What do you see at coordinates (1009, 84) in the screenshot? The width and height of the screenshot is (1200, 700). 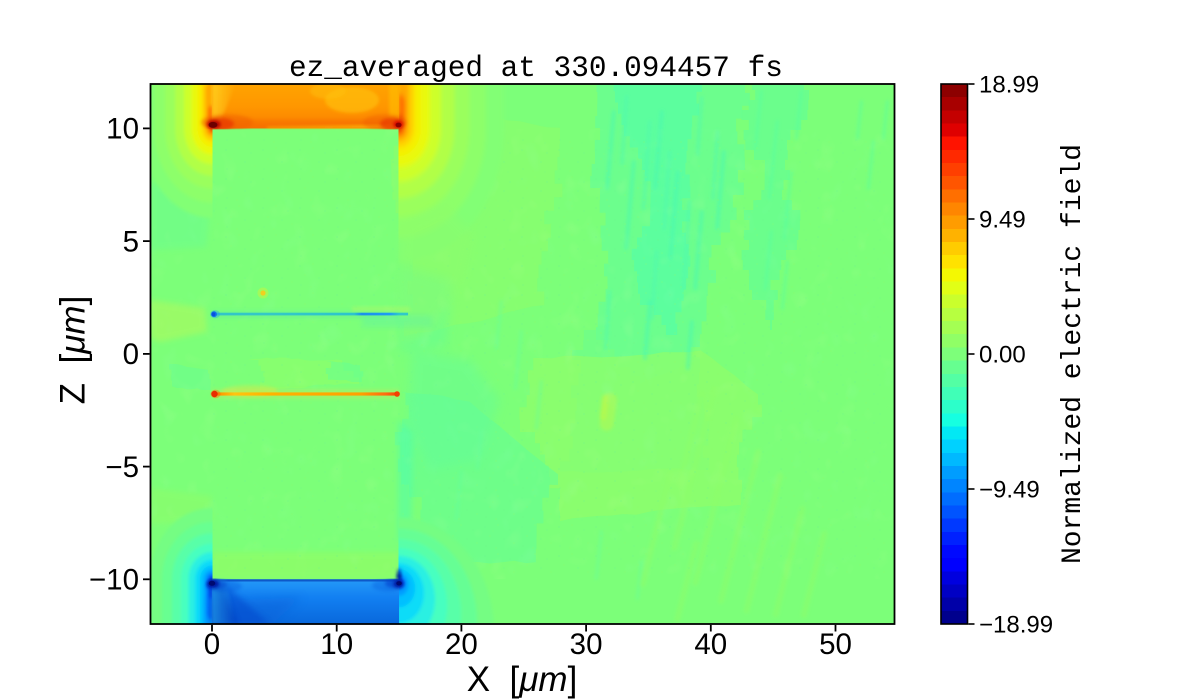 I see `svg-text: 18.99` at bounding box center [1009, 84].